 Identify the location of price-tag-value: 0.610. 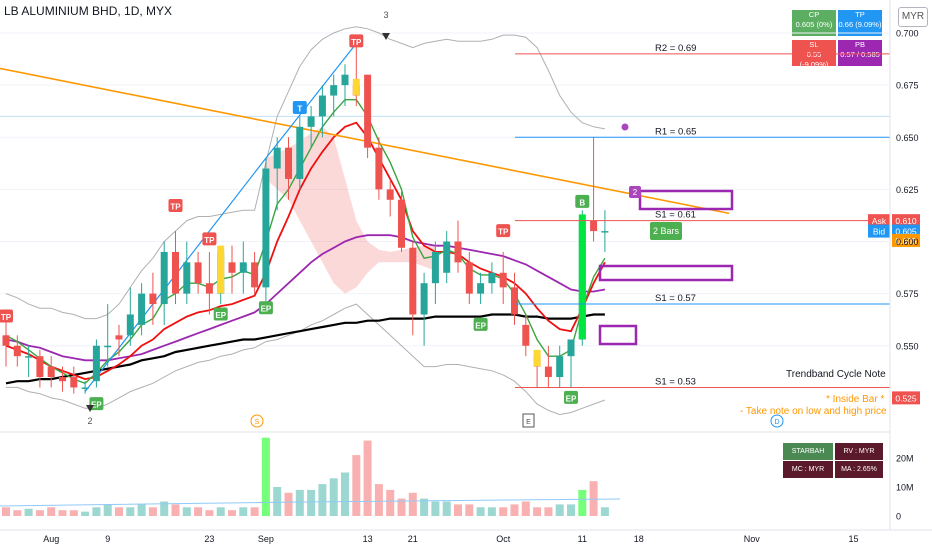
(906, 221).